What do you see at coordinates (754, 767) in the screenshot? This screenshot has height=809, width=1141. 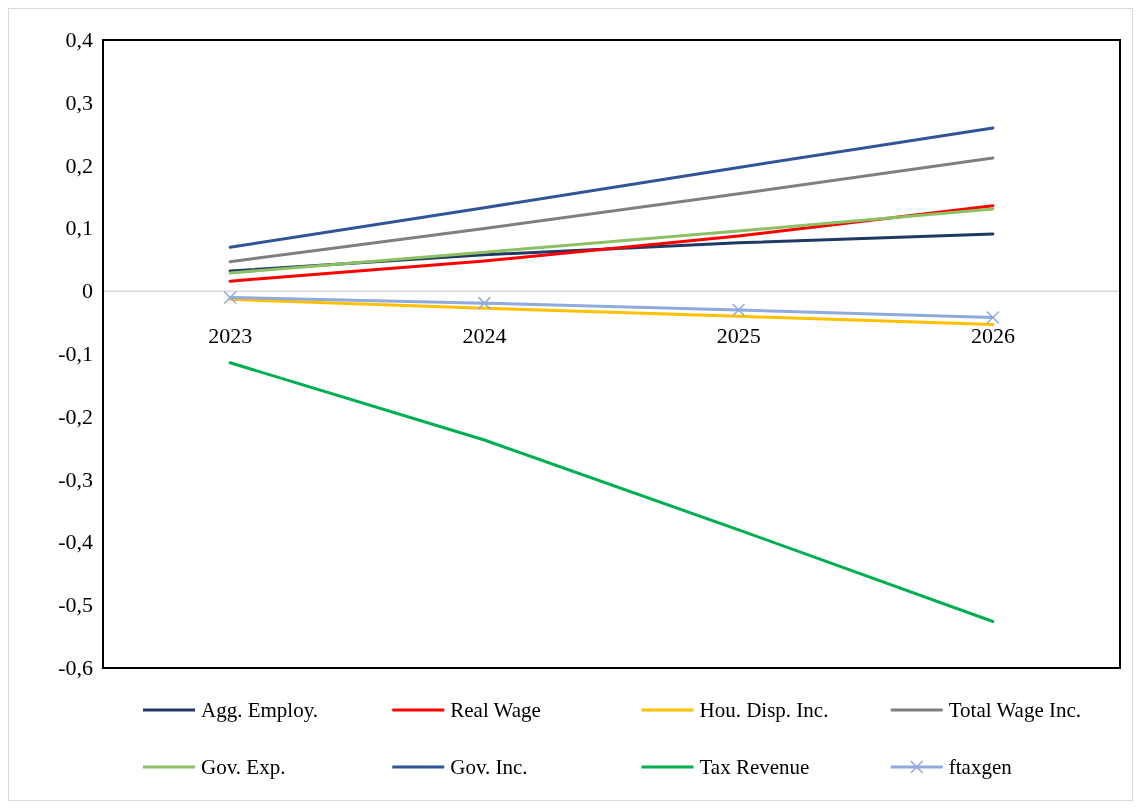 I see `legend-label: Tax Revenue` at bounding box center [754, 767].